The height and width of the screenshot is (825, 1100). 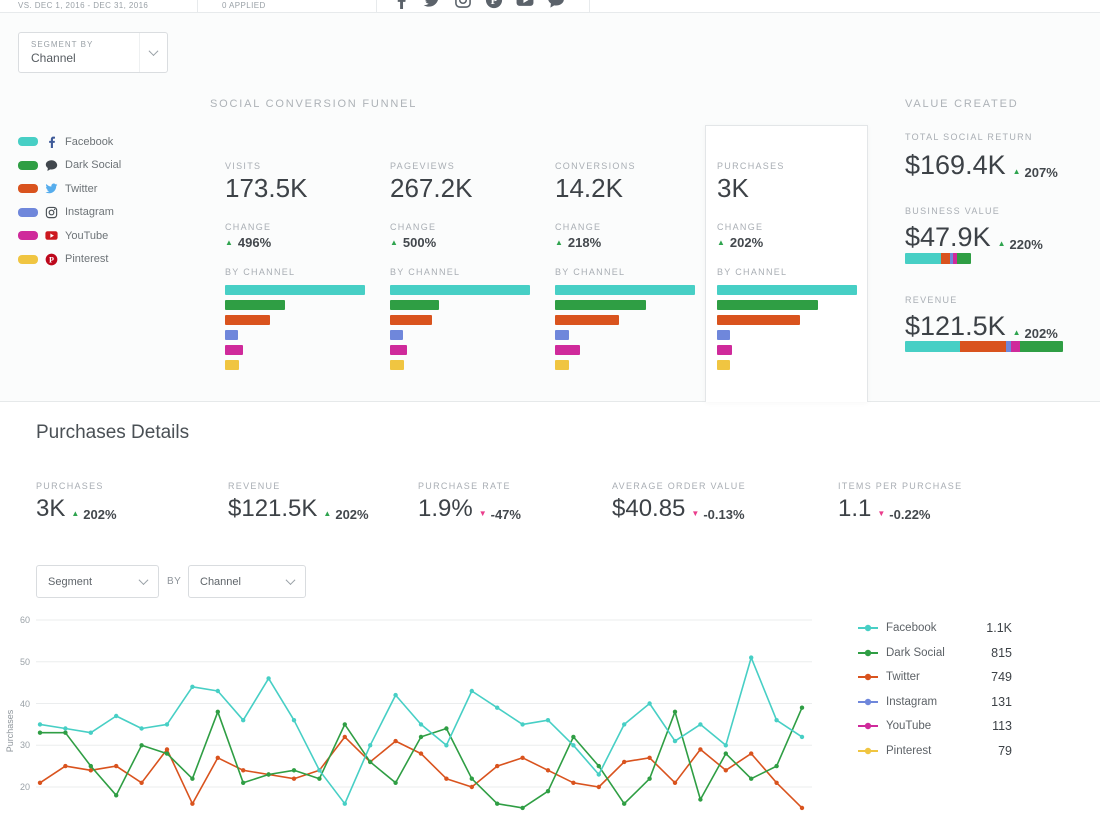 What do you see at coordinates (314, 104) in the screenshot?
I see `funnel-section-title: SOCIAL CONVERSION FUNNEL` at bounding box center [314, 104].